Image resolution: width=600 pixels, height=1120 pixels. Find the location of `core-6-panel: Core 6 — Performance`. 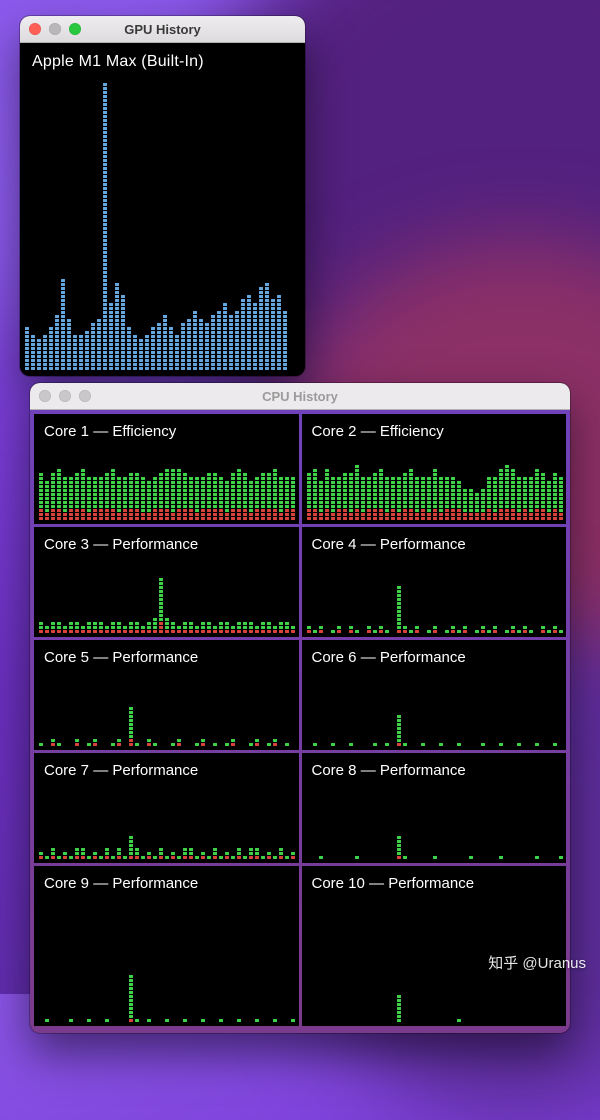

core-6-panel: Core 6 — Performance is located at coordinates (433, 695).